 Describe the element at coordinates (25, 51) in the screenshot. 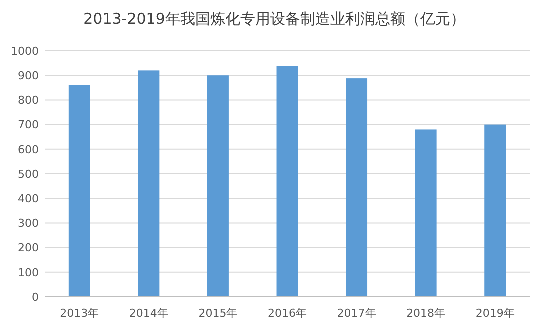

I see `y-tick-label: 1000` at that location.